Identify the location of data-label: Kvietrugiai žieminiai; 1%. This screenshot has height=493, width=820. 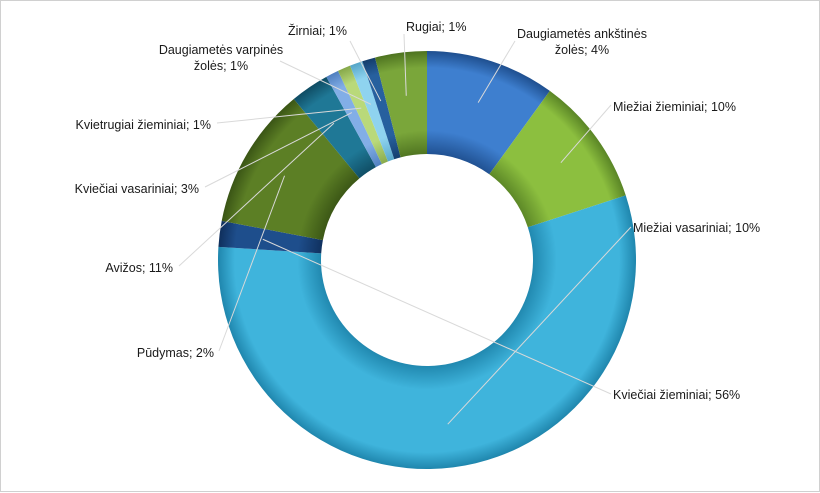
(143, 125).